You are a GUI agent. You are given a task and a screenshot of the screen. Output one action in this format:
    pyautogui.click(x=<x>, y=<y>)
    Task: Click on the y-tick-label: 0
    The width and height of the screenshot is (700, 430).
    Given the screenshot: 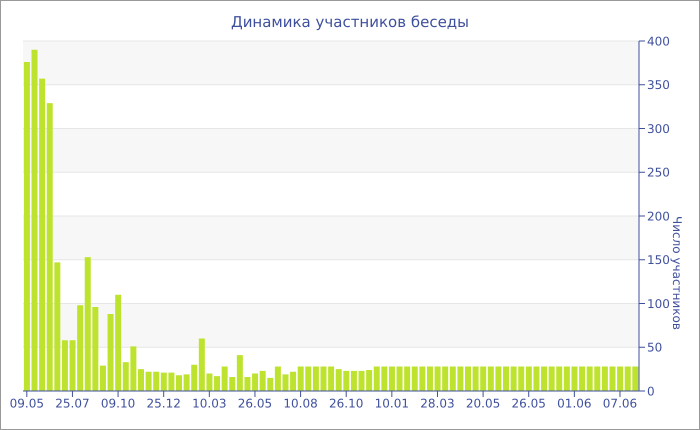 What is the action you would take?
    pyautogui.click(x=651, y=391)
    